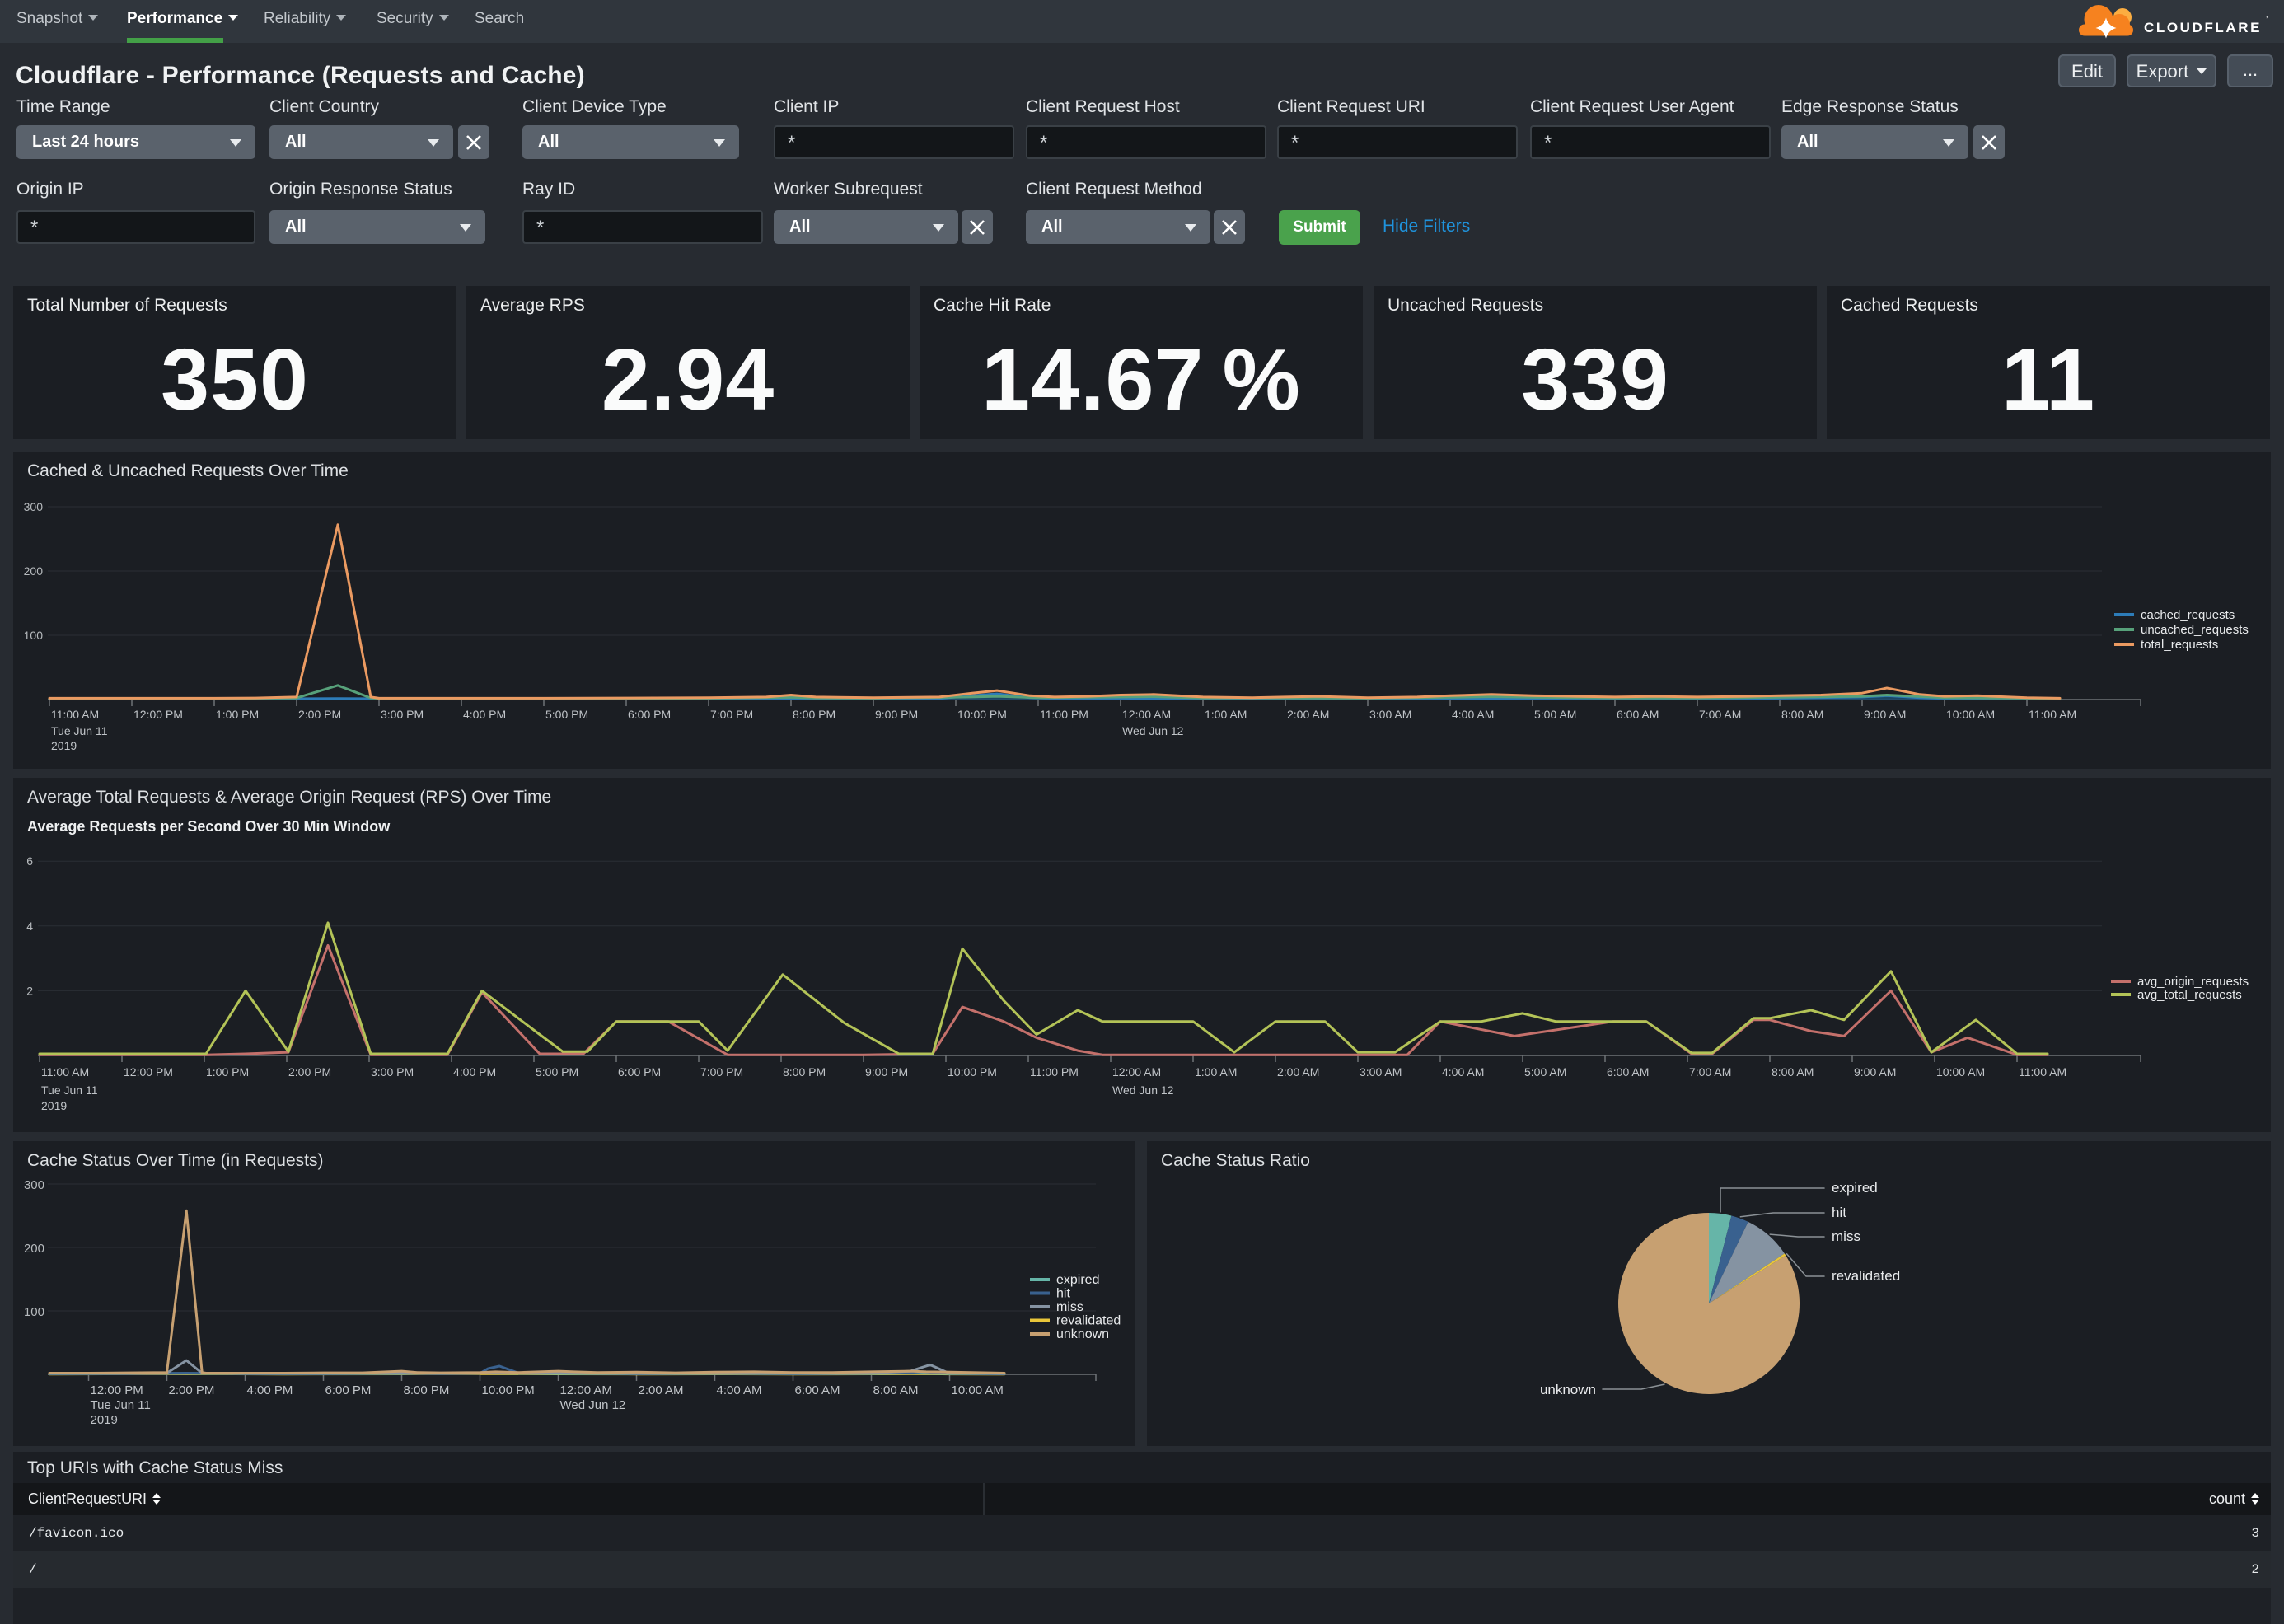 The height and width of the screenshot is (1624, 2284). Describe the element at coordinates (2189, 995) in the screenshot. I see `svg-text: avg_total_requests` at that location.